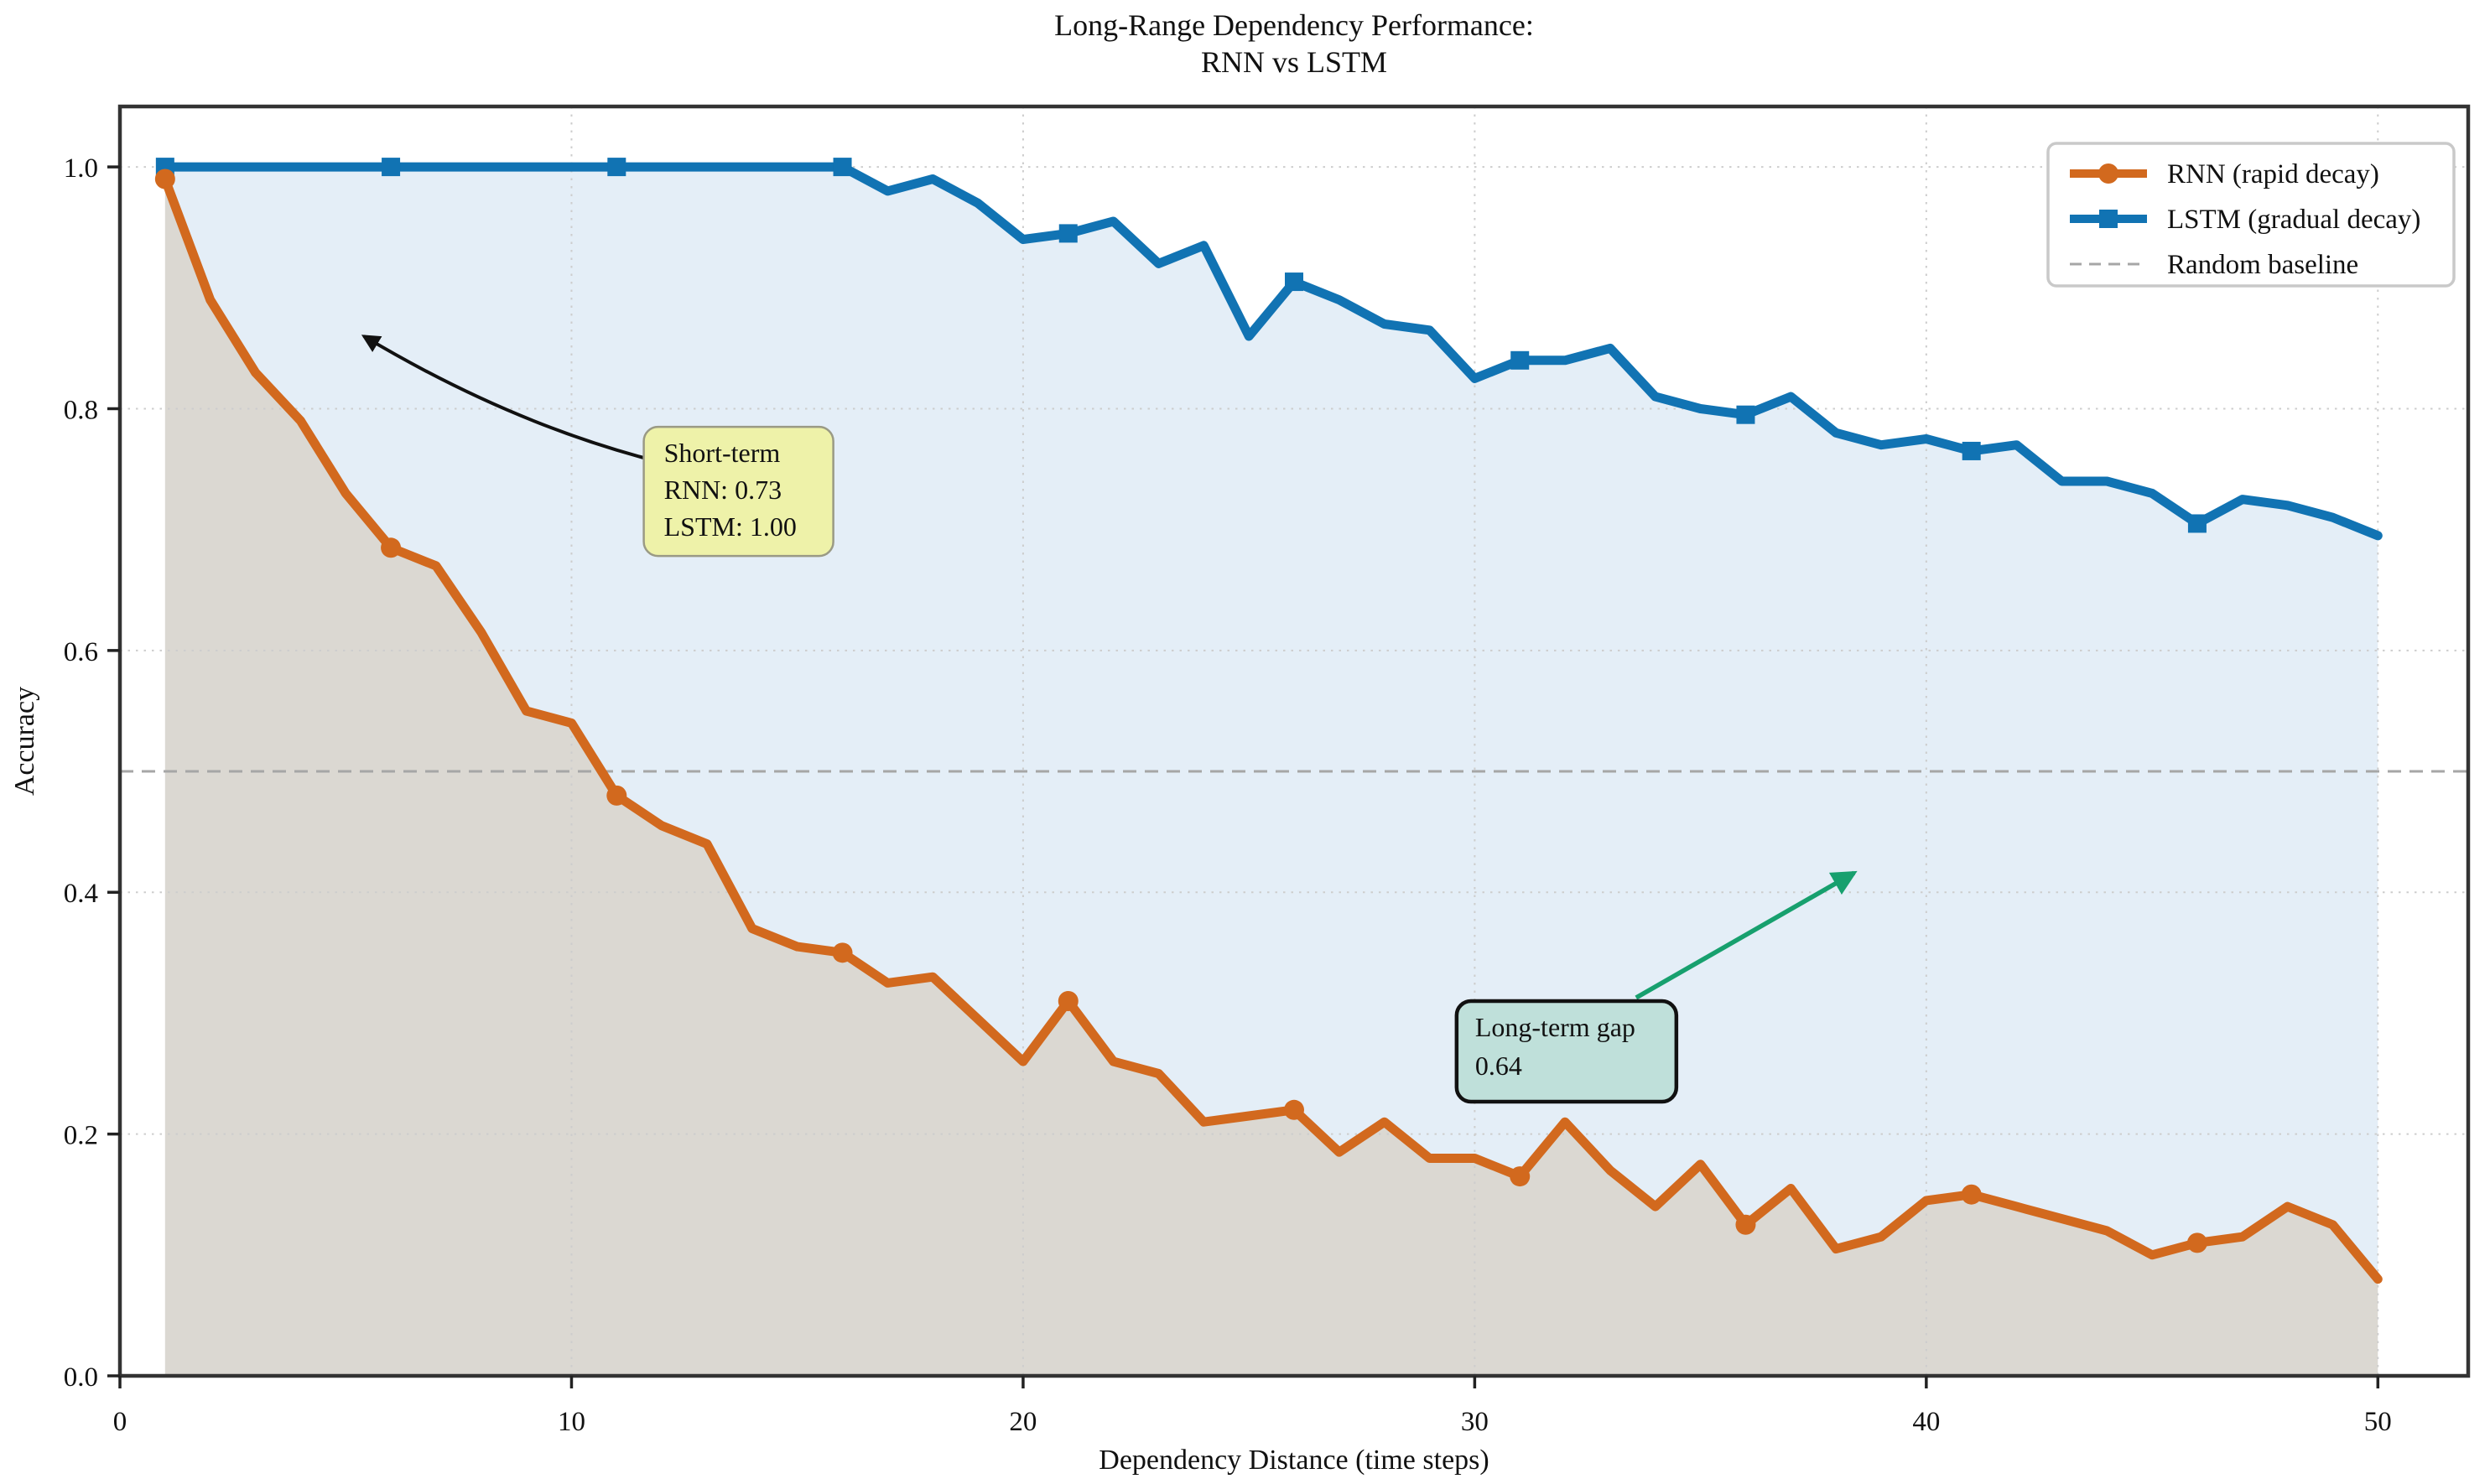 The height and width of the screenshot is (1484, 2490). What do you see at coordinates (81, 652) in the screenshot?
I see `y-tick-label: 0.6` at bounding box center [81, 652].